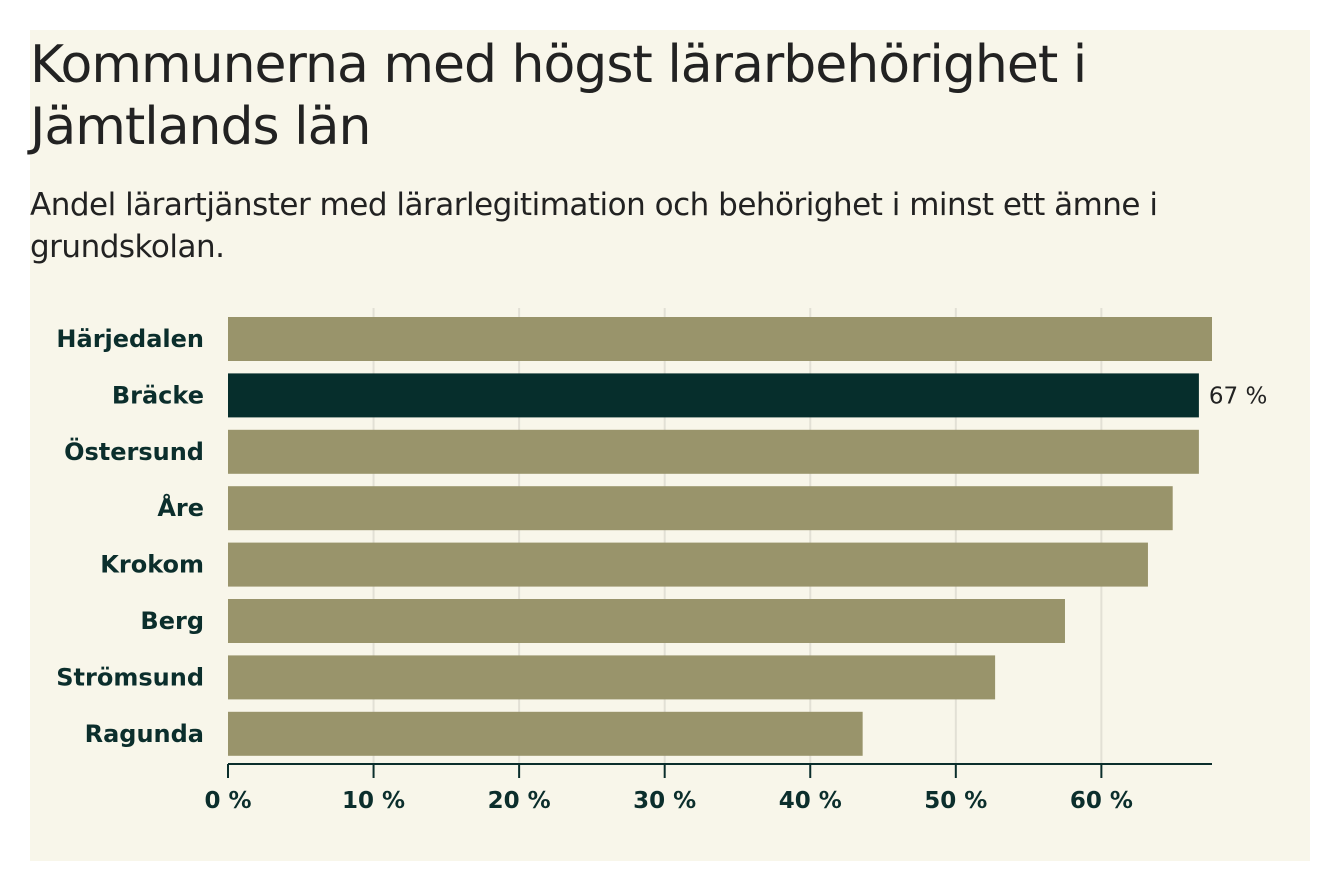  Describe the element at coordinates (227, 801) in the screenshot. I see `x-tick-label-0: 0 %` at that location.